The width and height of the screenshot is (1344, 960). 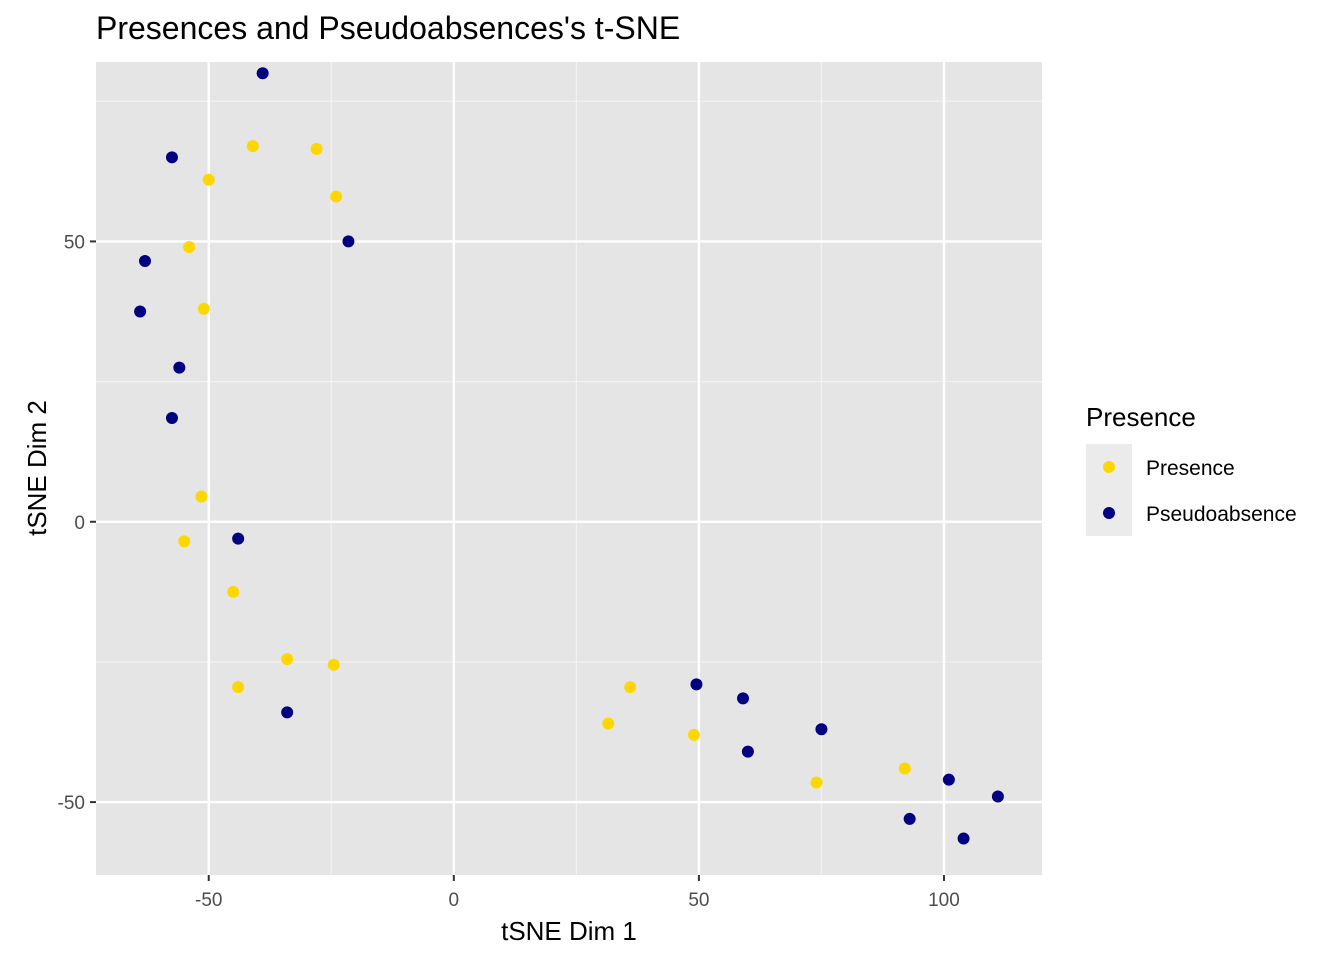 I want to click on y-tick-label: 0, so click(x=79, y=523).